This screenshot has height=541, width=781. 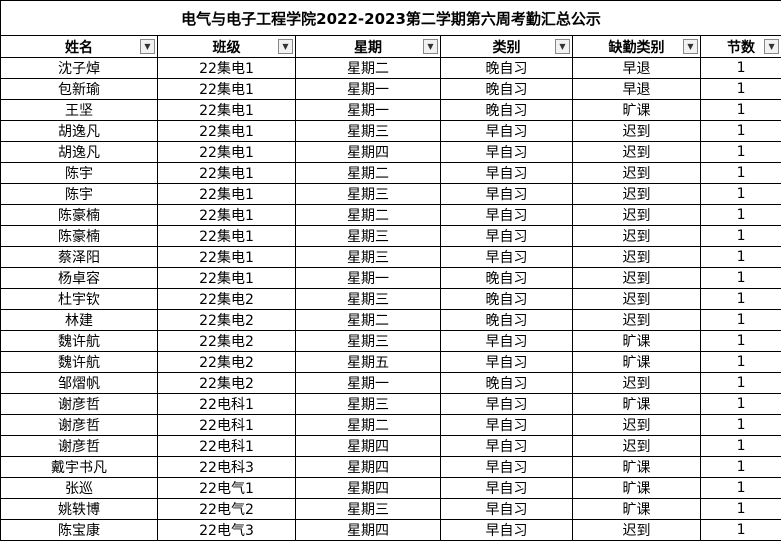 What do you see at coordinates (79, 215) in the screenshot?
I see `cell: 陈豪楠` at bounding box center [79, 215].